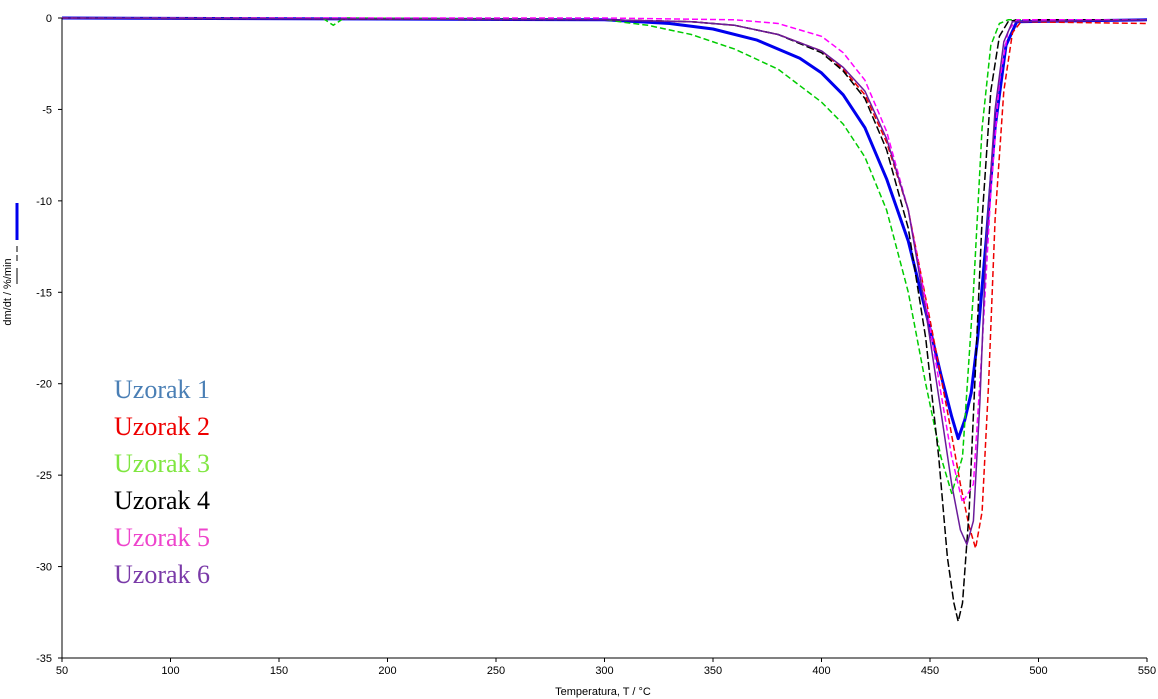 The width and height of the screenshot is (1158, 699). What do you see at coordinates (49, 19) in the screenshot?
I see `y-tick-label: 0` at bounding box center [49, 19].